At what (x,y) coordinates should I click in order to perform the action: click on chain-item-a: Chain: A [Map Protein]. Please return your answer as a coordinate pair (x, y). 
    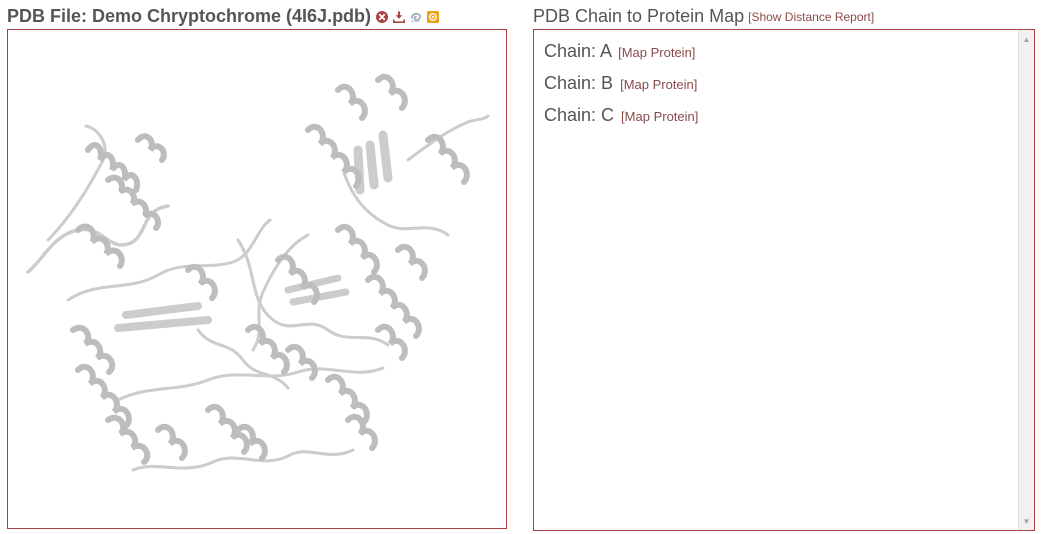
    Looking at the image, I should click on (621, 54).